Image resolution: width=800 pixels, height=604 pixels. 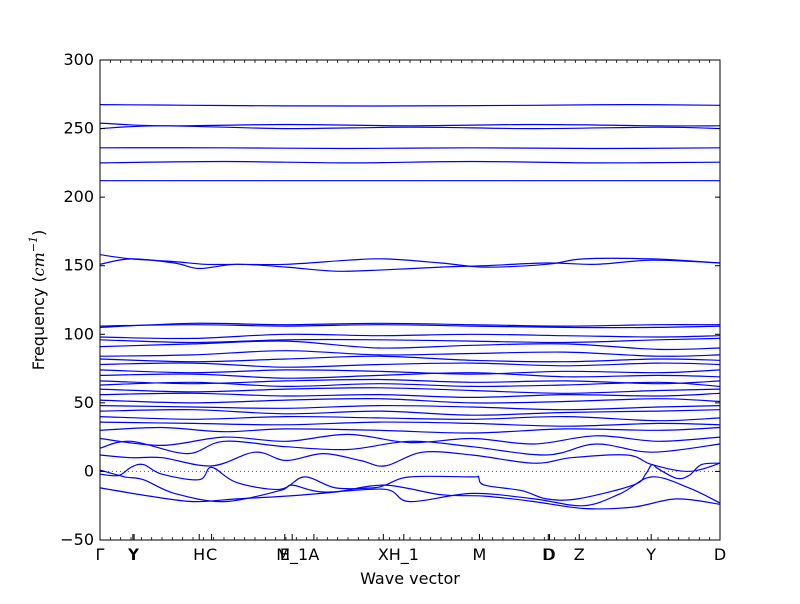 I want to click on x-tick-label: E, so click(x=285, y=554).